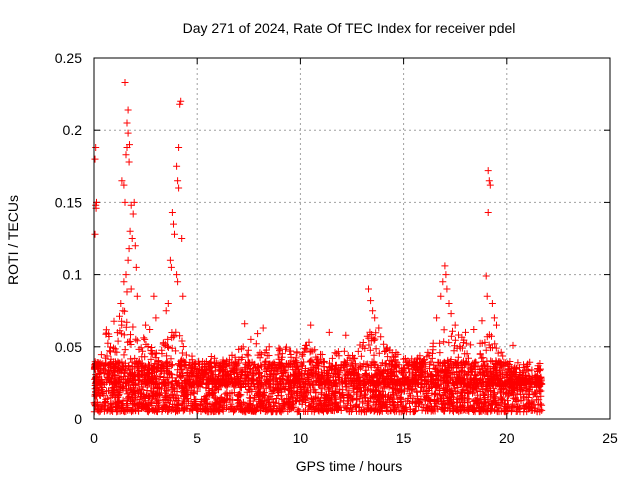  I want to click on x-tick-label: 20, so click(507, 438).